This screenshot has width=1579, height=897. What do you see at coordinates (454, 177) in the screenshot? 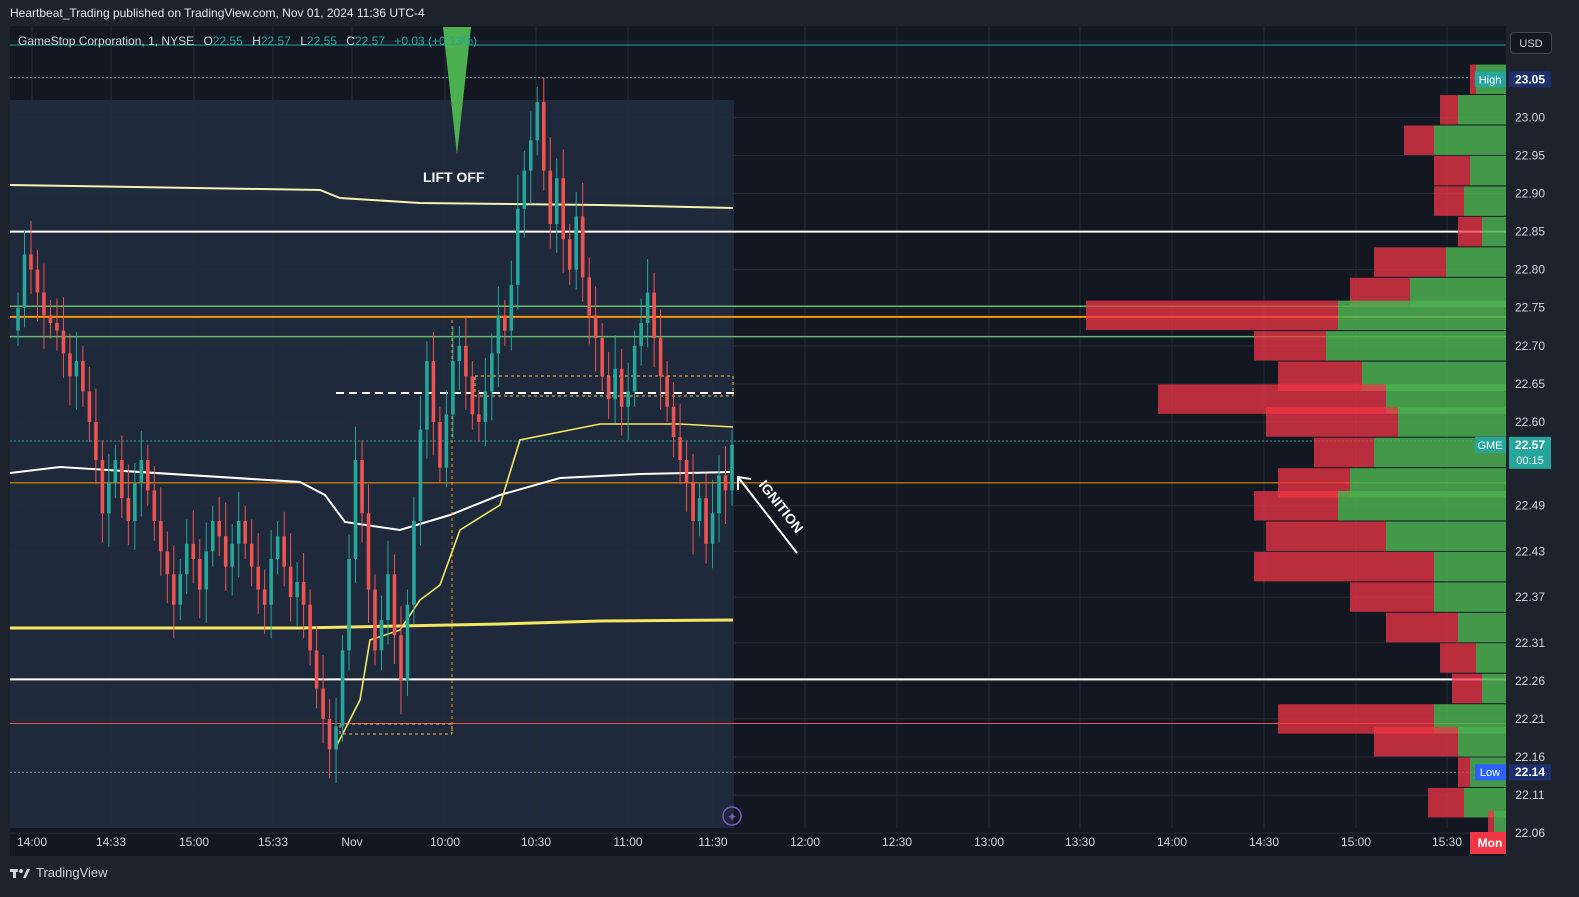
I see `lift-off-label: LIFT OFF` at bounding box center [454, 177].